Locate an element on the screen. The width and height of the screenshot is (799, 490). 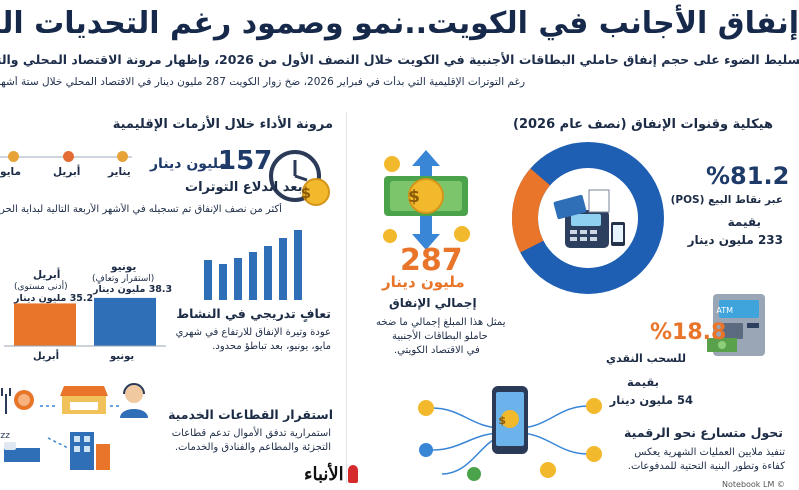
june-bar-value: 38.3 مليون دينار is located at coordinates (133, 289).